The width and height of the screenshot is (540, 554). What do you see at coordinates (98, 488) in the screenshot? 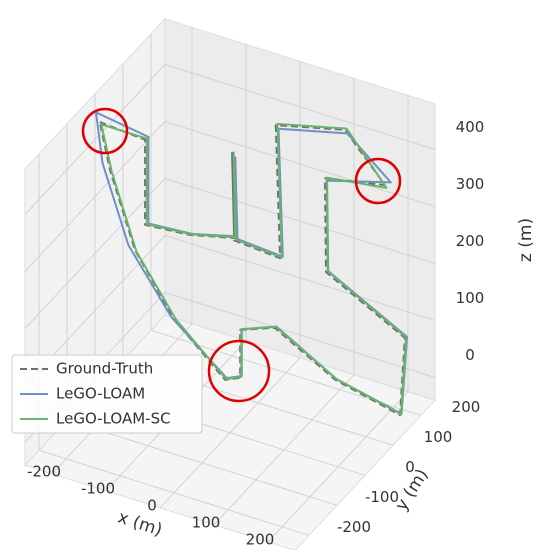
I see `x-tick-label: -100` at bounding box center [98, 488].